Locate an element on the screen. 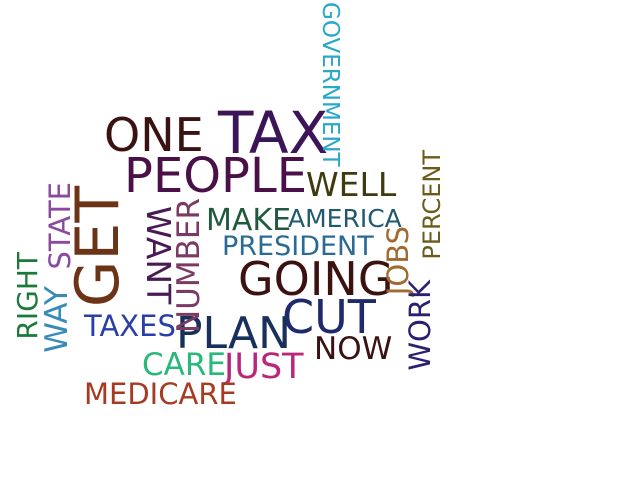  word-way: WAY is located at coordinates (57, 319).